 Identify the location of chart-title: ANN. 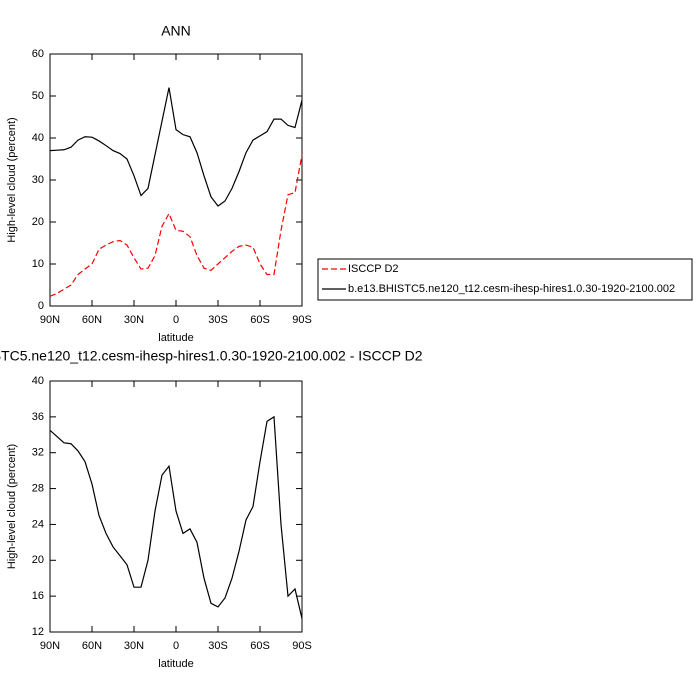
(176, 31).